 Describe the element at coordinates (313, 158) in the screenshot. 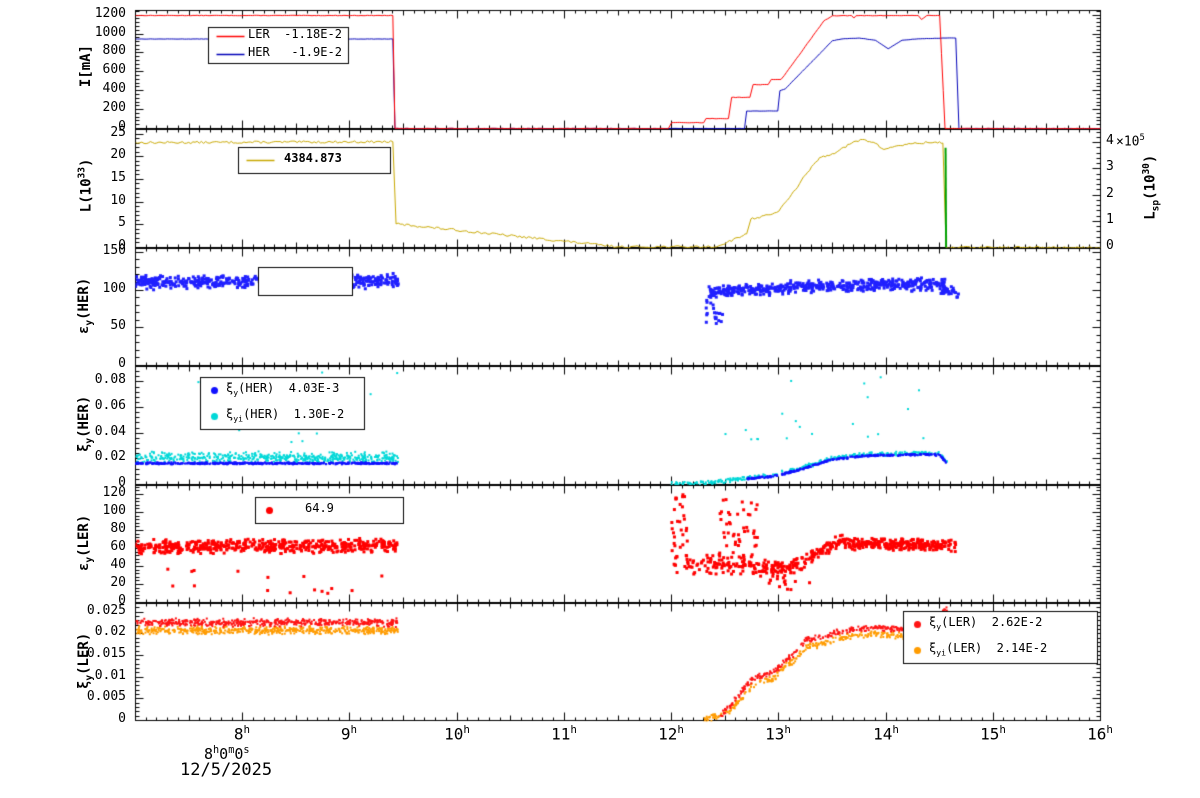

I see `legend-entry-label: 4384.873` at that location.